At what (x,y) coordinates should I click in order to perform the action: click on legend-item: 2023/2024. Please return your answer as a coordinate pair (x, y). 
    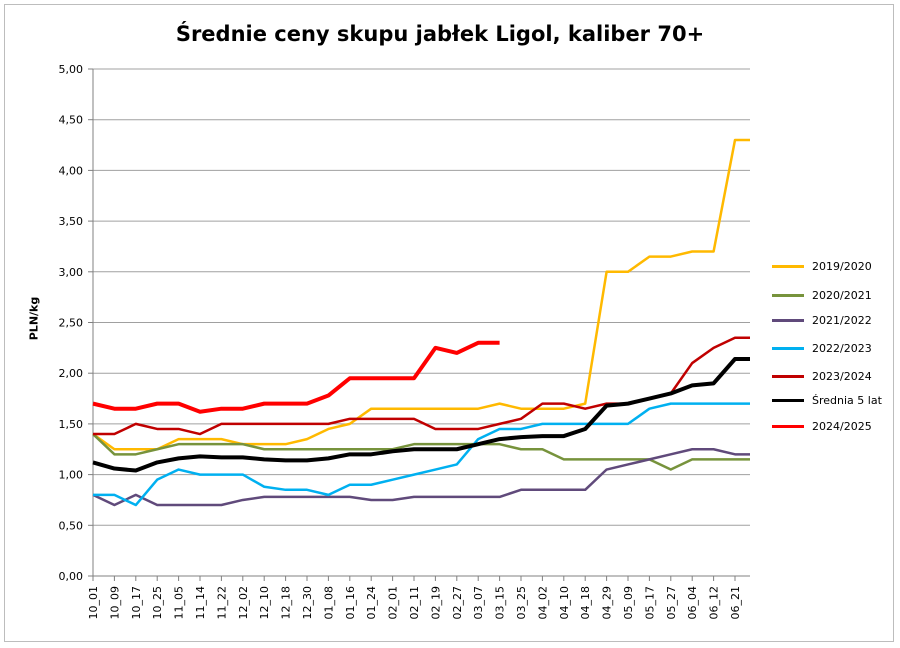
    Looking at the image, I should click on (822, 376).